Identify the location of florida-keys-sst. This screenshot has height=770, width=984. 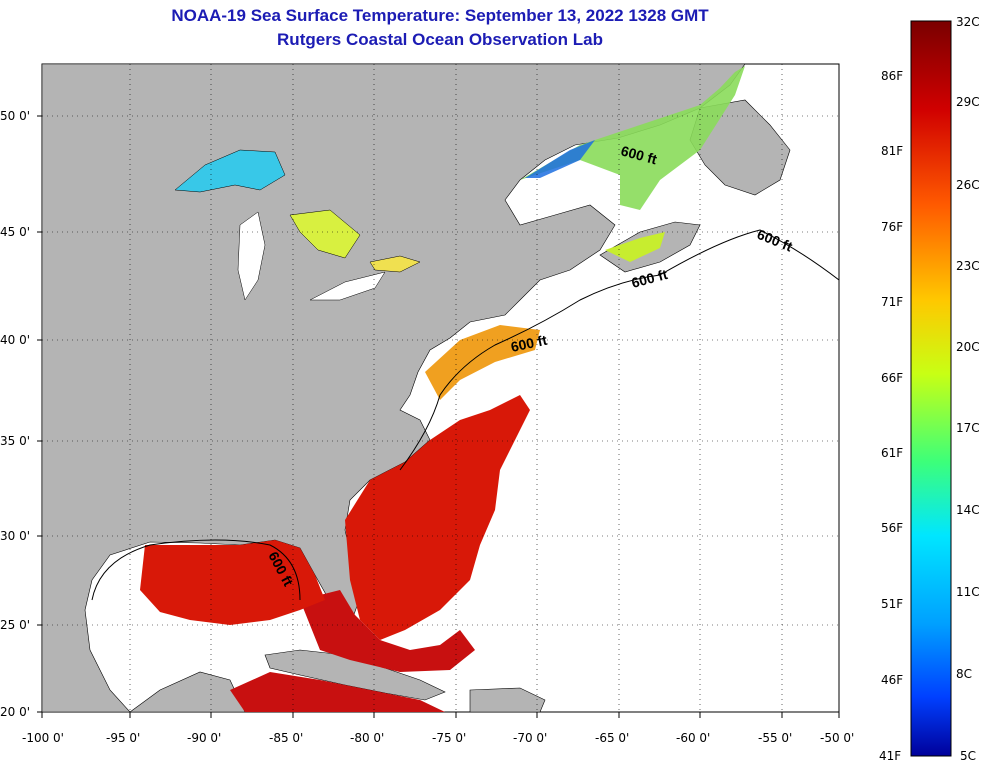
(387, 631).